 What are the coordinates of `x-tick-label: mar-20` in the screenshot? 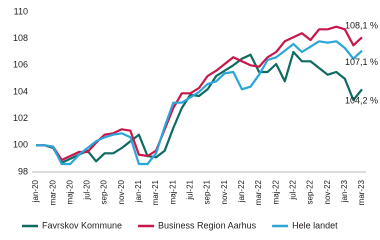 It's located at (52, 192).